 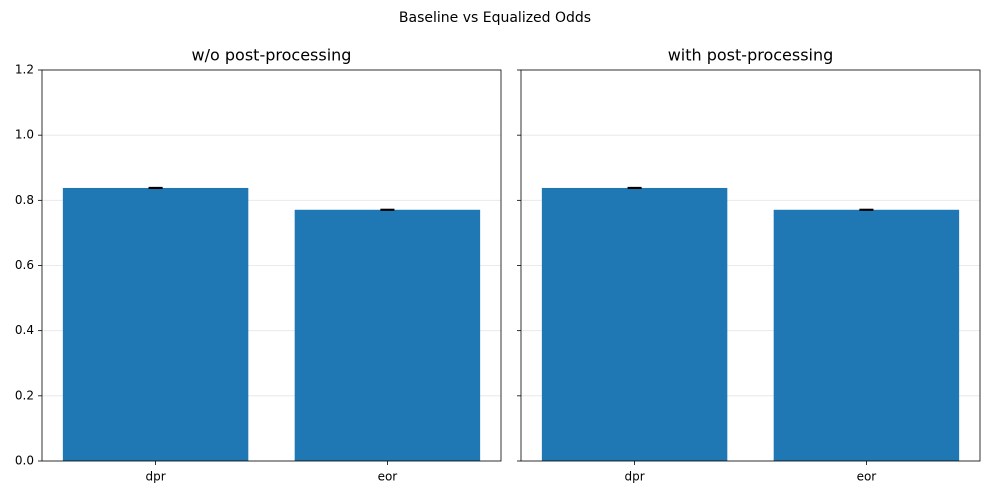 I want to click on y-tick-label: 0.2, so click(x=24, y=395).